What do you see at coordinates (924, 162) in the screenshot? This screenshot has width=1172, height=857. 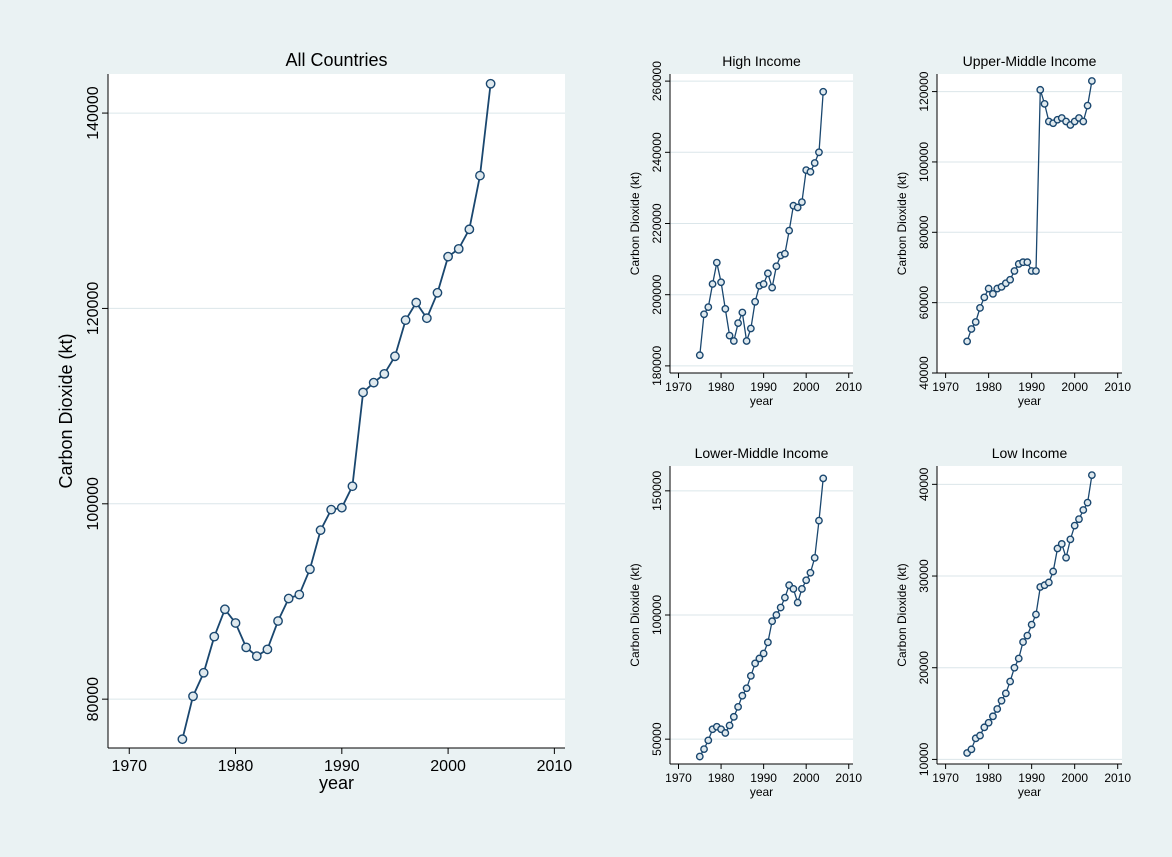 I see `y-tick-label: 100000` at bounding box center [924, 162].